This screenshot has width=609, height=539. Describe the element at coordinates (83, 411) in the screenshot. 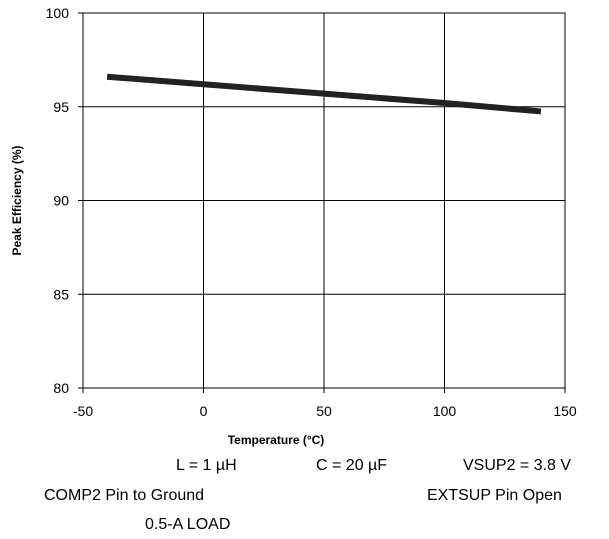

I see `x-tick-label: -50` at that location.